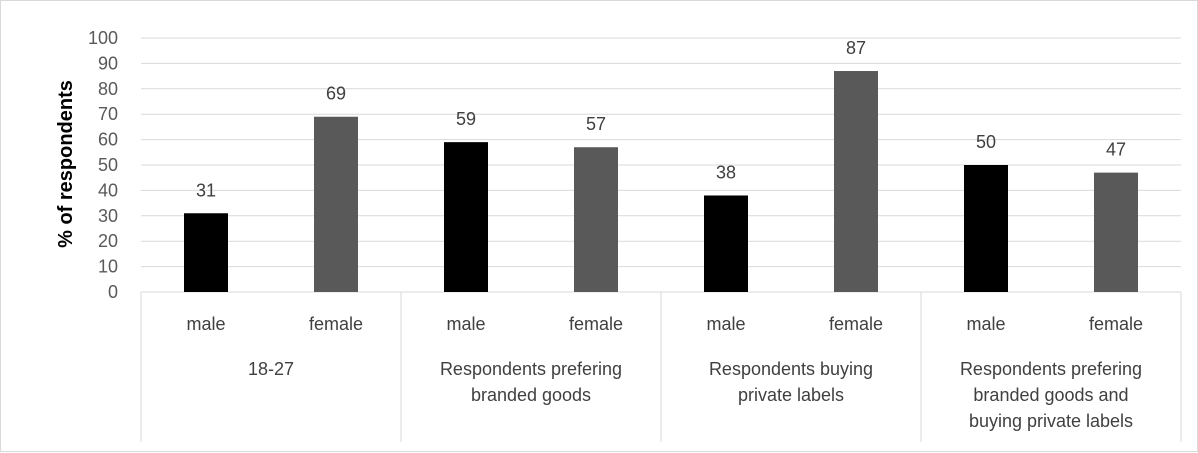  I want to click on y-tick-label: 70, so click(108, 114).